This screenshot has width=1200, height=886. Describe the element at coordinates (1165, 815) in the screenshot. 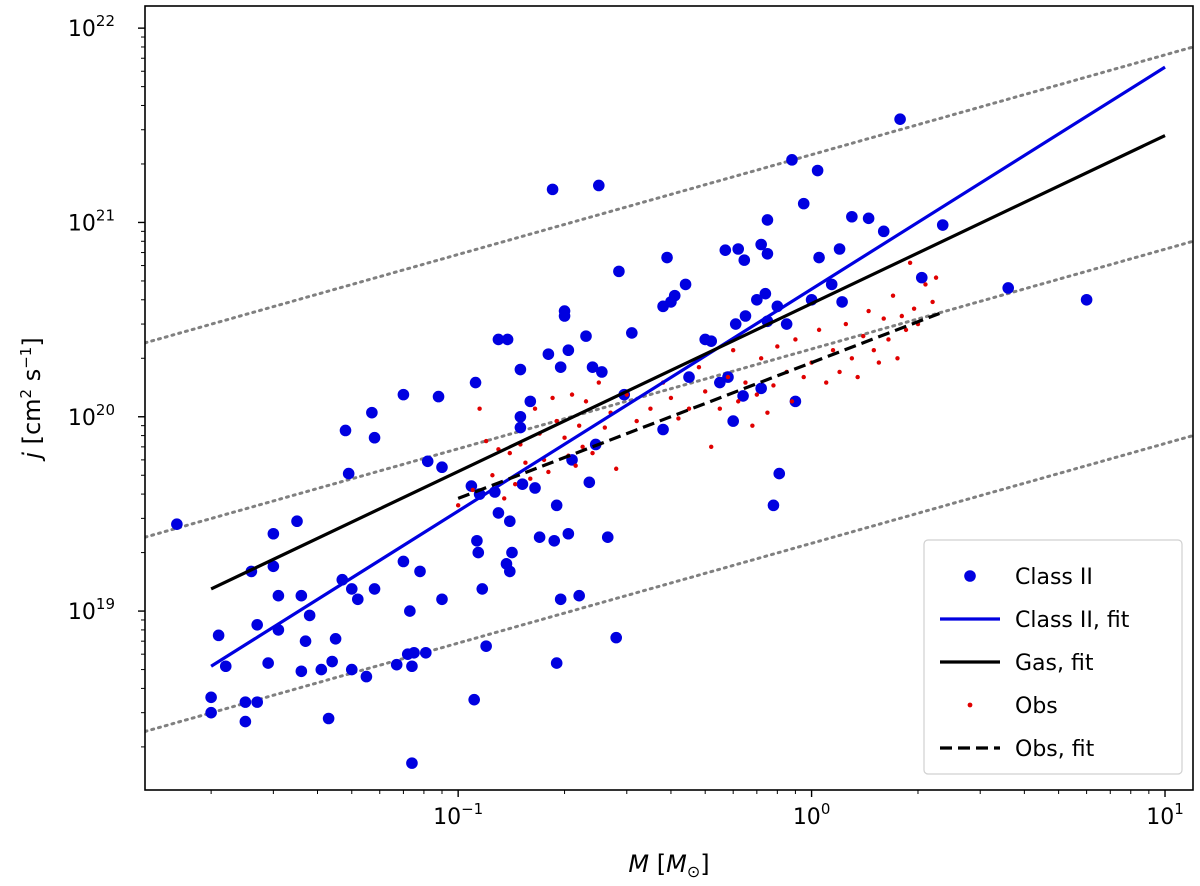

I see `x-tick-label: 10¹` at that location.